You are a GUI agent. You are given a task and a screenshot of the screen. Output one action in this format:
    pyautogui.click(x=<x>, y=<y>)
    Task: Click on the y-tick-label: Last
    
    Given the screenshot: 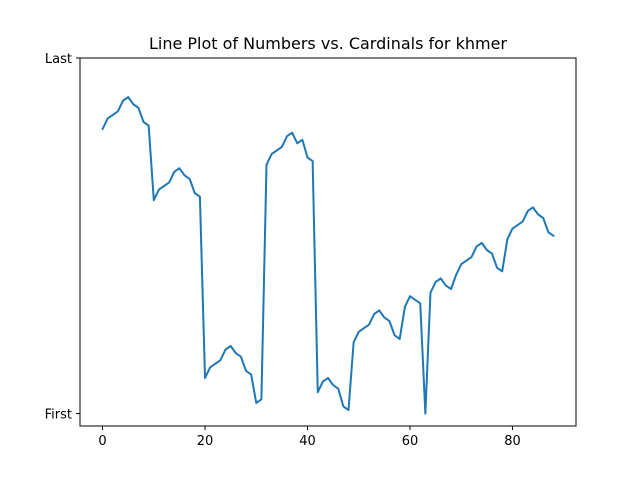 What is the action you would take?
    pyautogui.click(x=58, y=59)
    